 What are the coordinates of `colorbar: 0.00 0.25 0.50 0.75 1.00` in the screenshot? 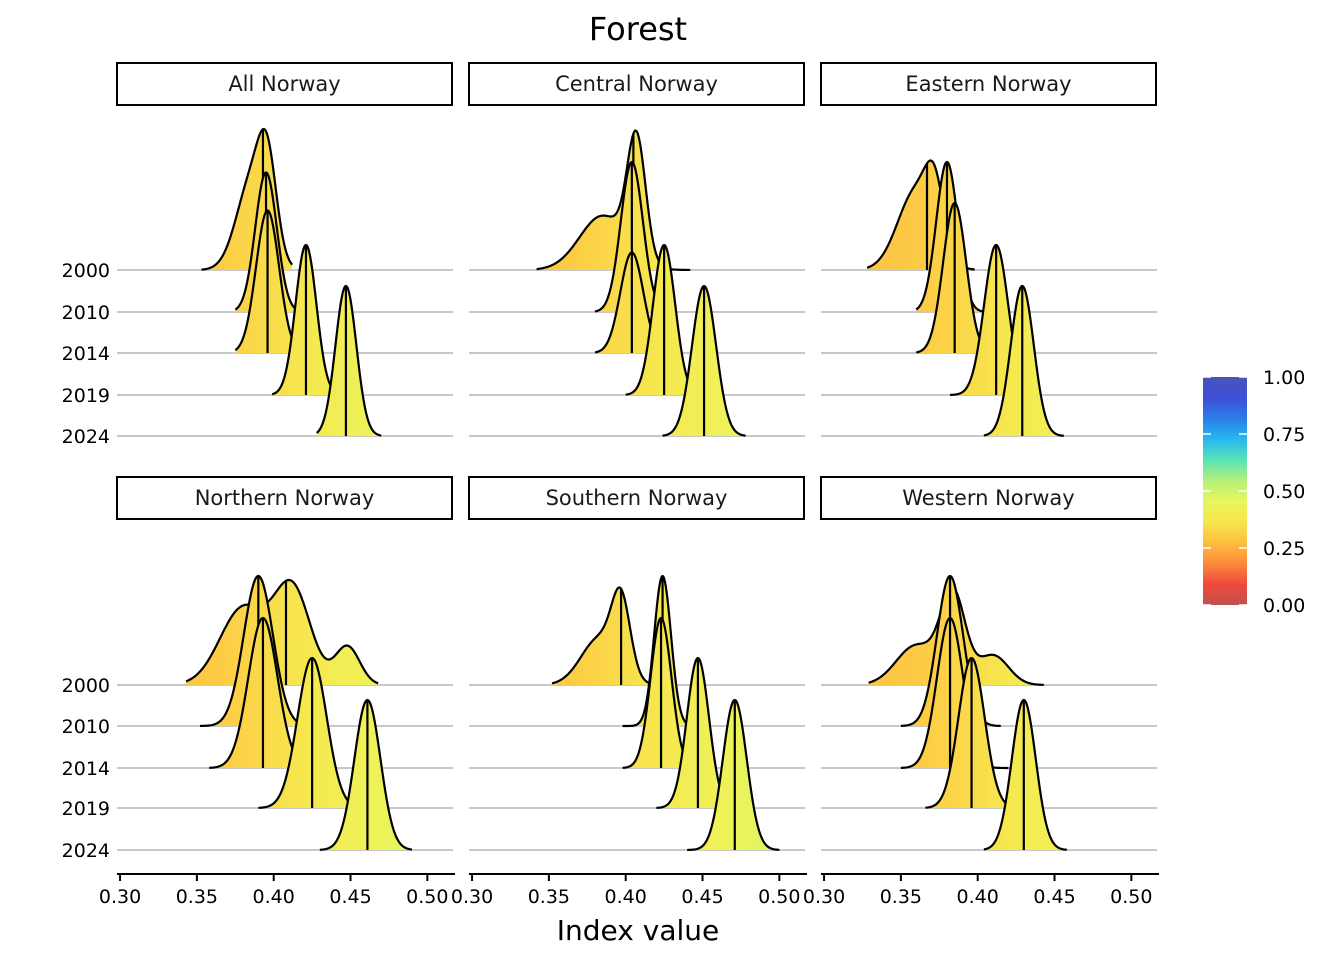 It's located at (1254, 492).